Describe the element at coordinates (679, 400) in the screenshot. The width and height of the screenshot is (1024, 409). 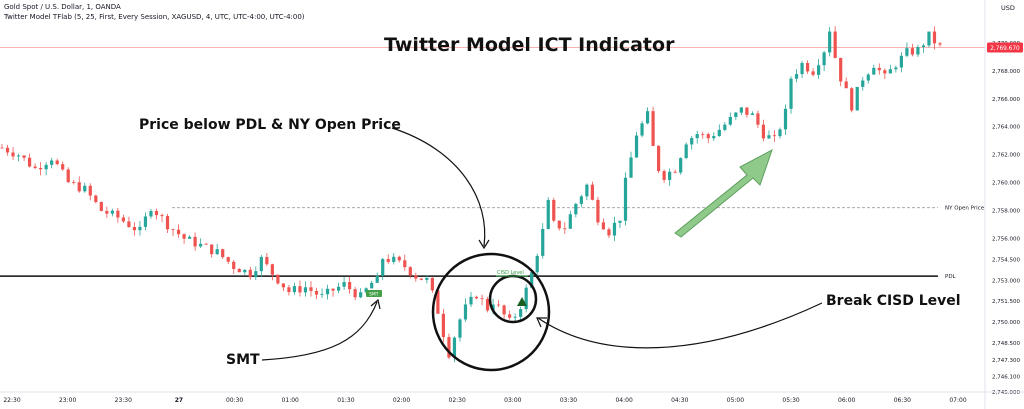
I see `time-tick-label: 04:30` at that location.